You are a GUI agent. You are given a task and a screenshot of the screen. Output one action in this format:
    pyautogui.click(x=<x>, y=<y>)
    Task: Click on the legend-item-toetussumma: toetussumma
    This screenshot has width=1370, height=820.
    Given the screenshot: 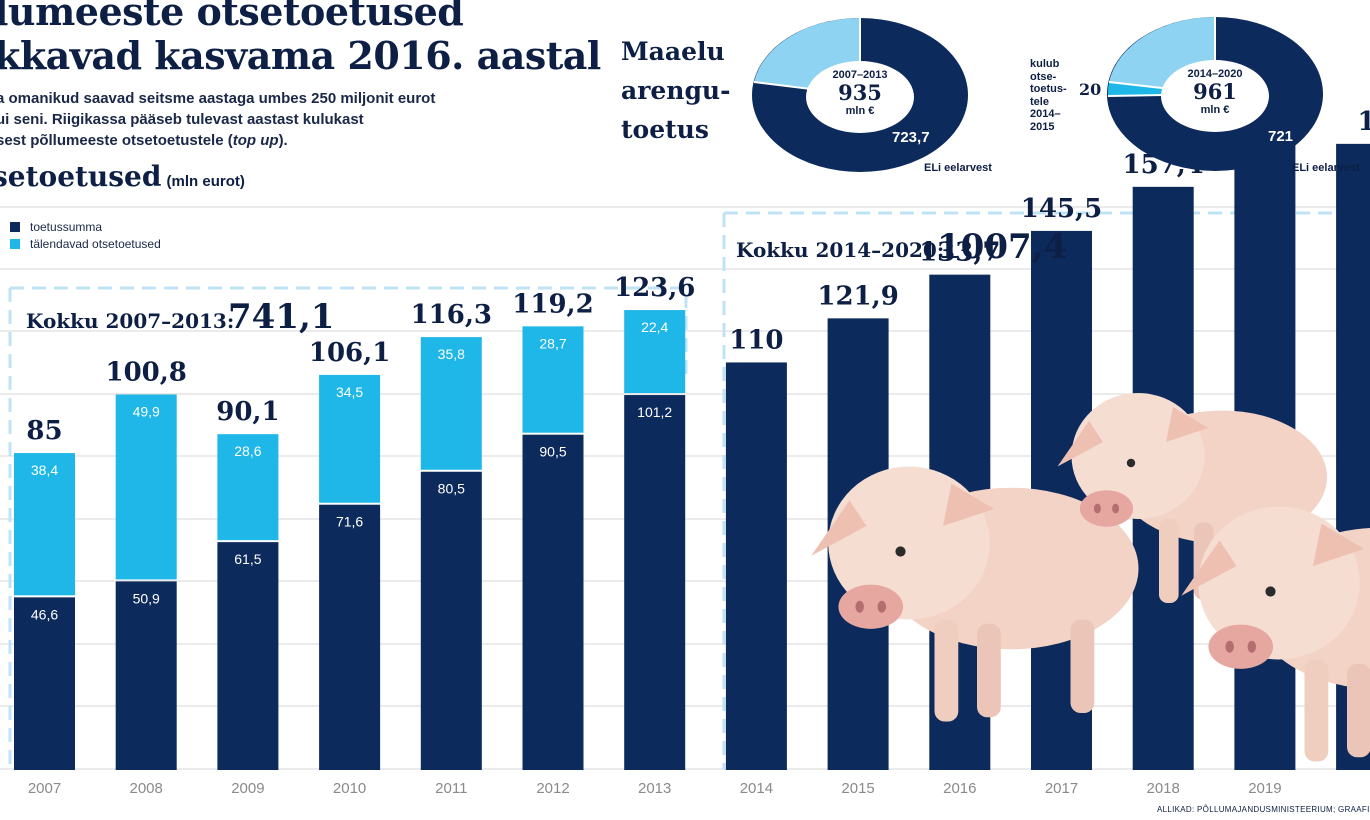 What is the action you would take?
    pyautogui.click(x=85, y=226)
    